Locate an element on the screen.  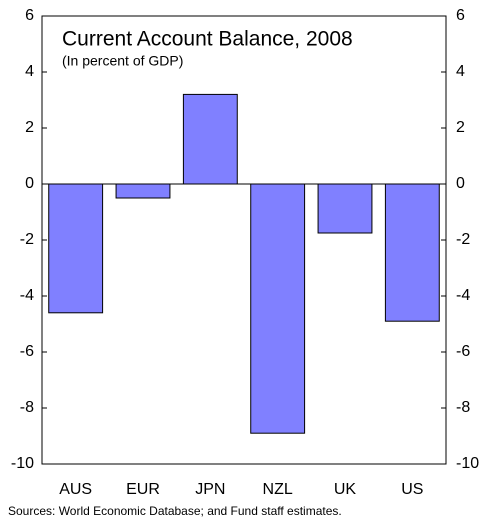
y-tick-label: -4 is located at coordinates (27, 295).